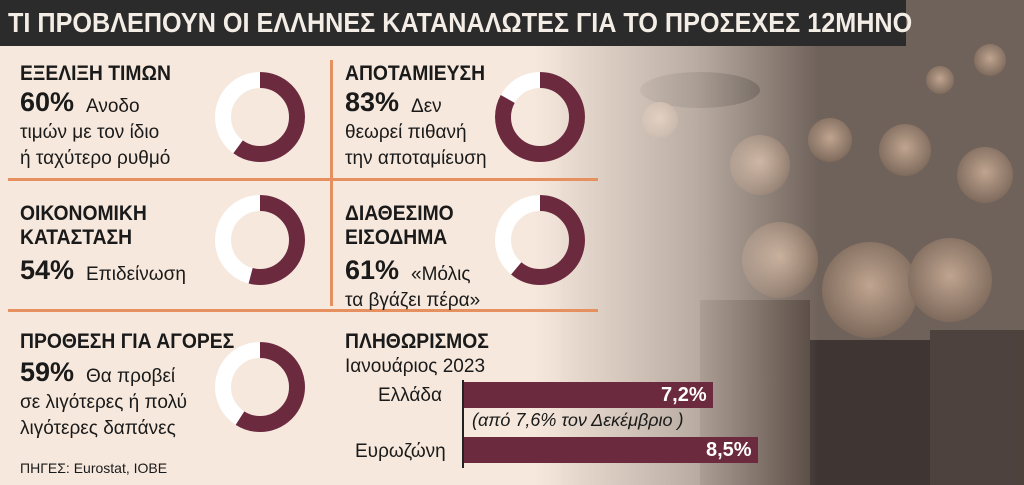 This screenshot has height=485, width=1024. Describe the element at coordinates (441, 274) in the screenshot. I see `panel-text-line: «Μόλις` at that location.